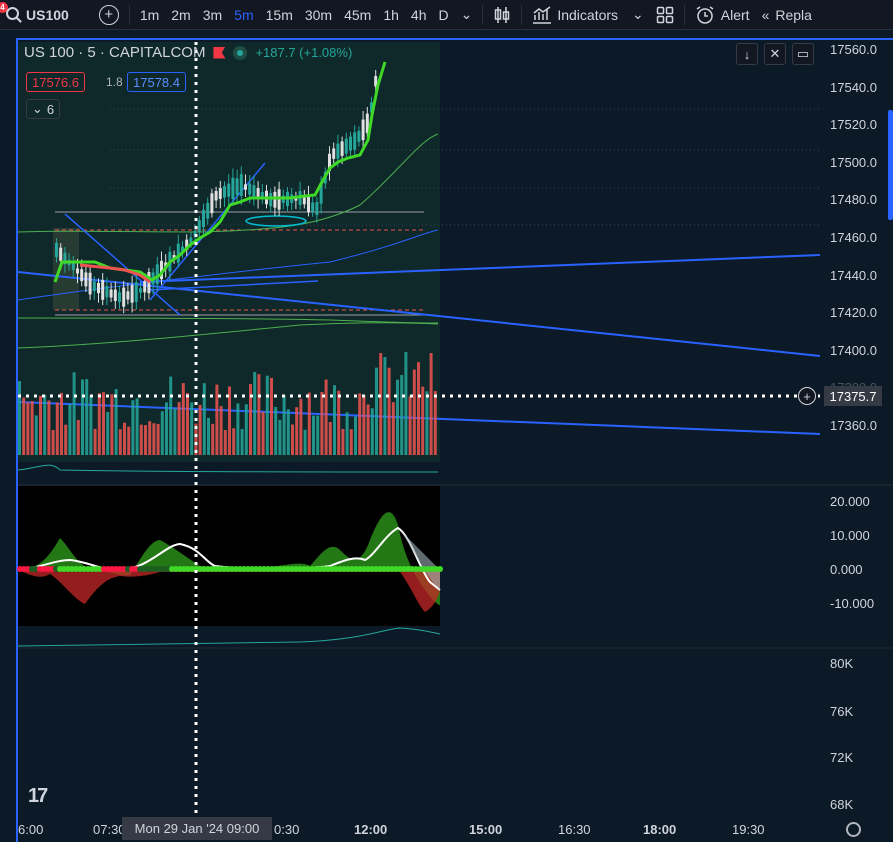 This screenshot has height=842, width=893. I want to click on alarm-clock-icon, so click(705, 14).